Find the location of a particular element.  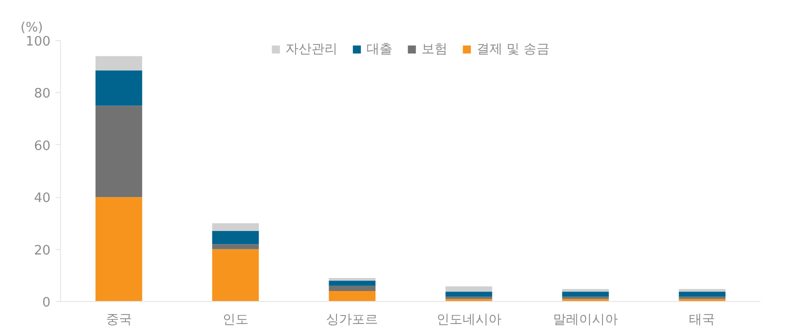

x-tick-label: 싱가포르 is located at coordinates (352, 320).